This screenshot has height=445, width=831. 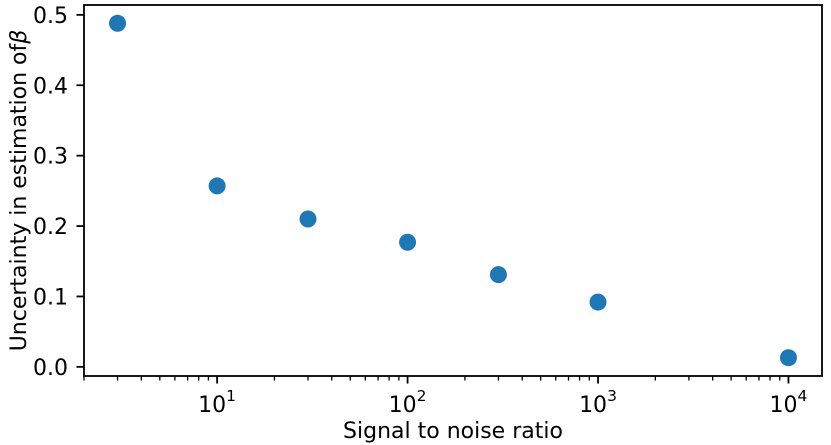 I want to click on y-tick-label: 0.3, so click(x=50, y=157).